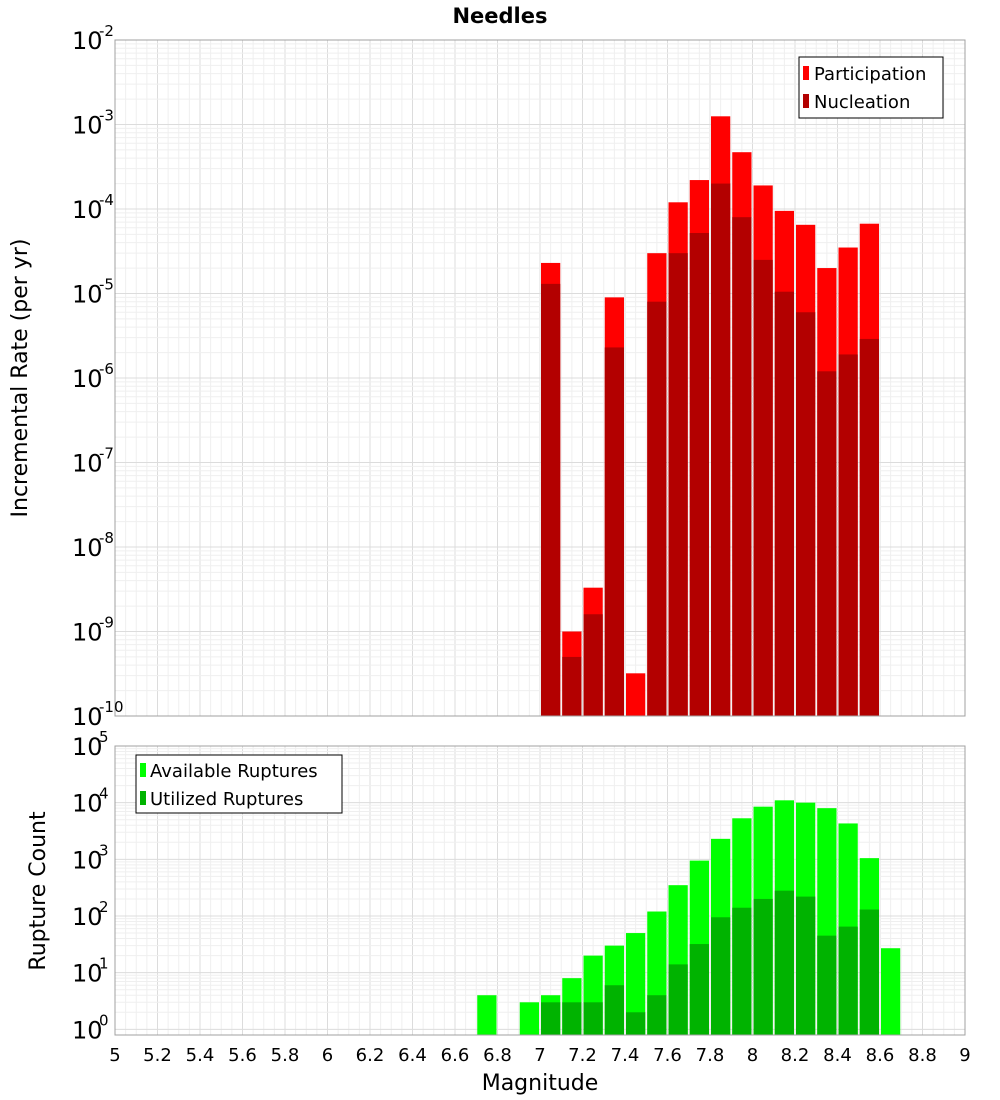 This screenshot has width=1000, height=1100. What do you see at coordinates (689, 917) in the screenshot?
I see `count-bars` at bounding box center [689, 917].